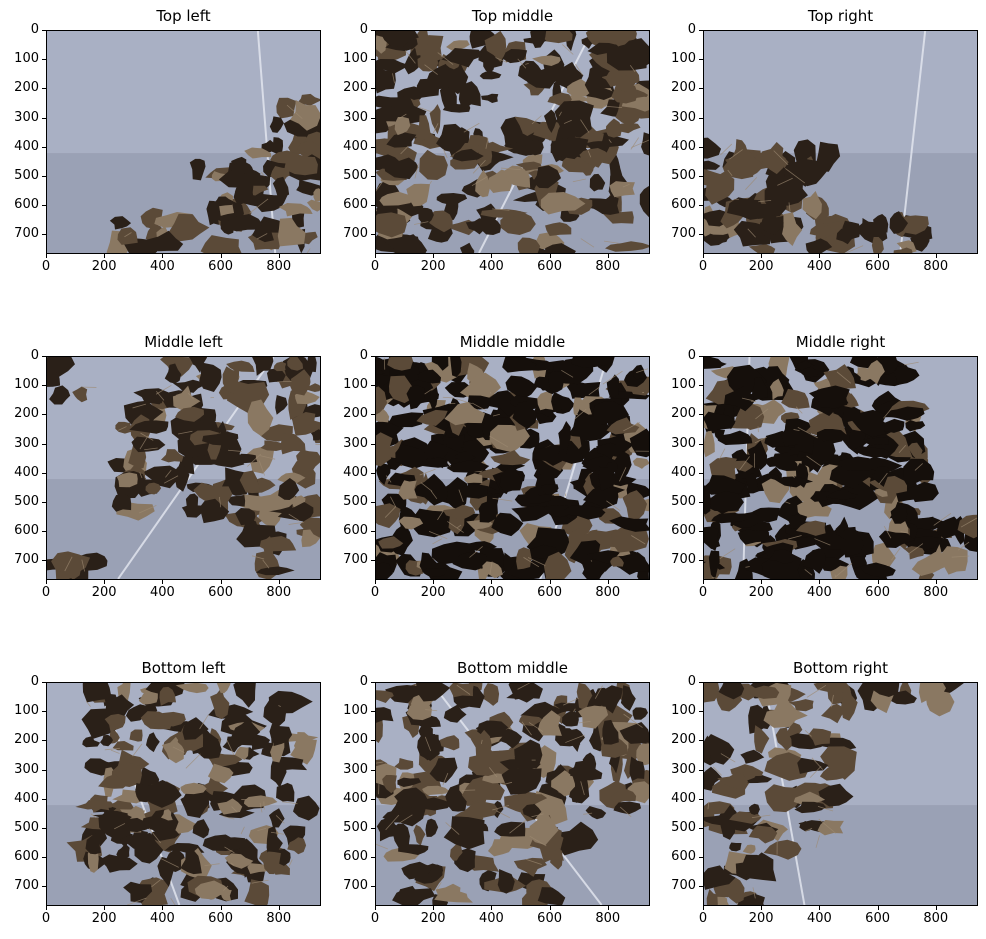 This screenshot has height=939, width=986. What do you see at coordinates (512, 668) in the screenshot?
I see `panel-title: Bottom middle` at bounding box center [512, 668].